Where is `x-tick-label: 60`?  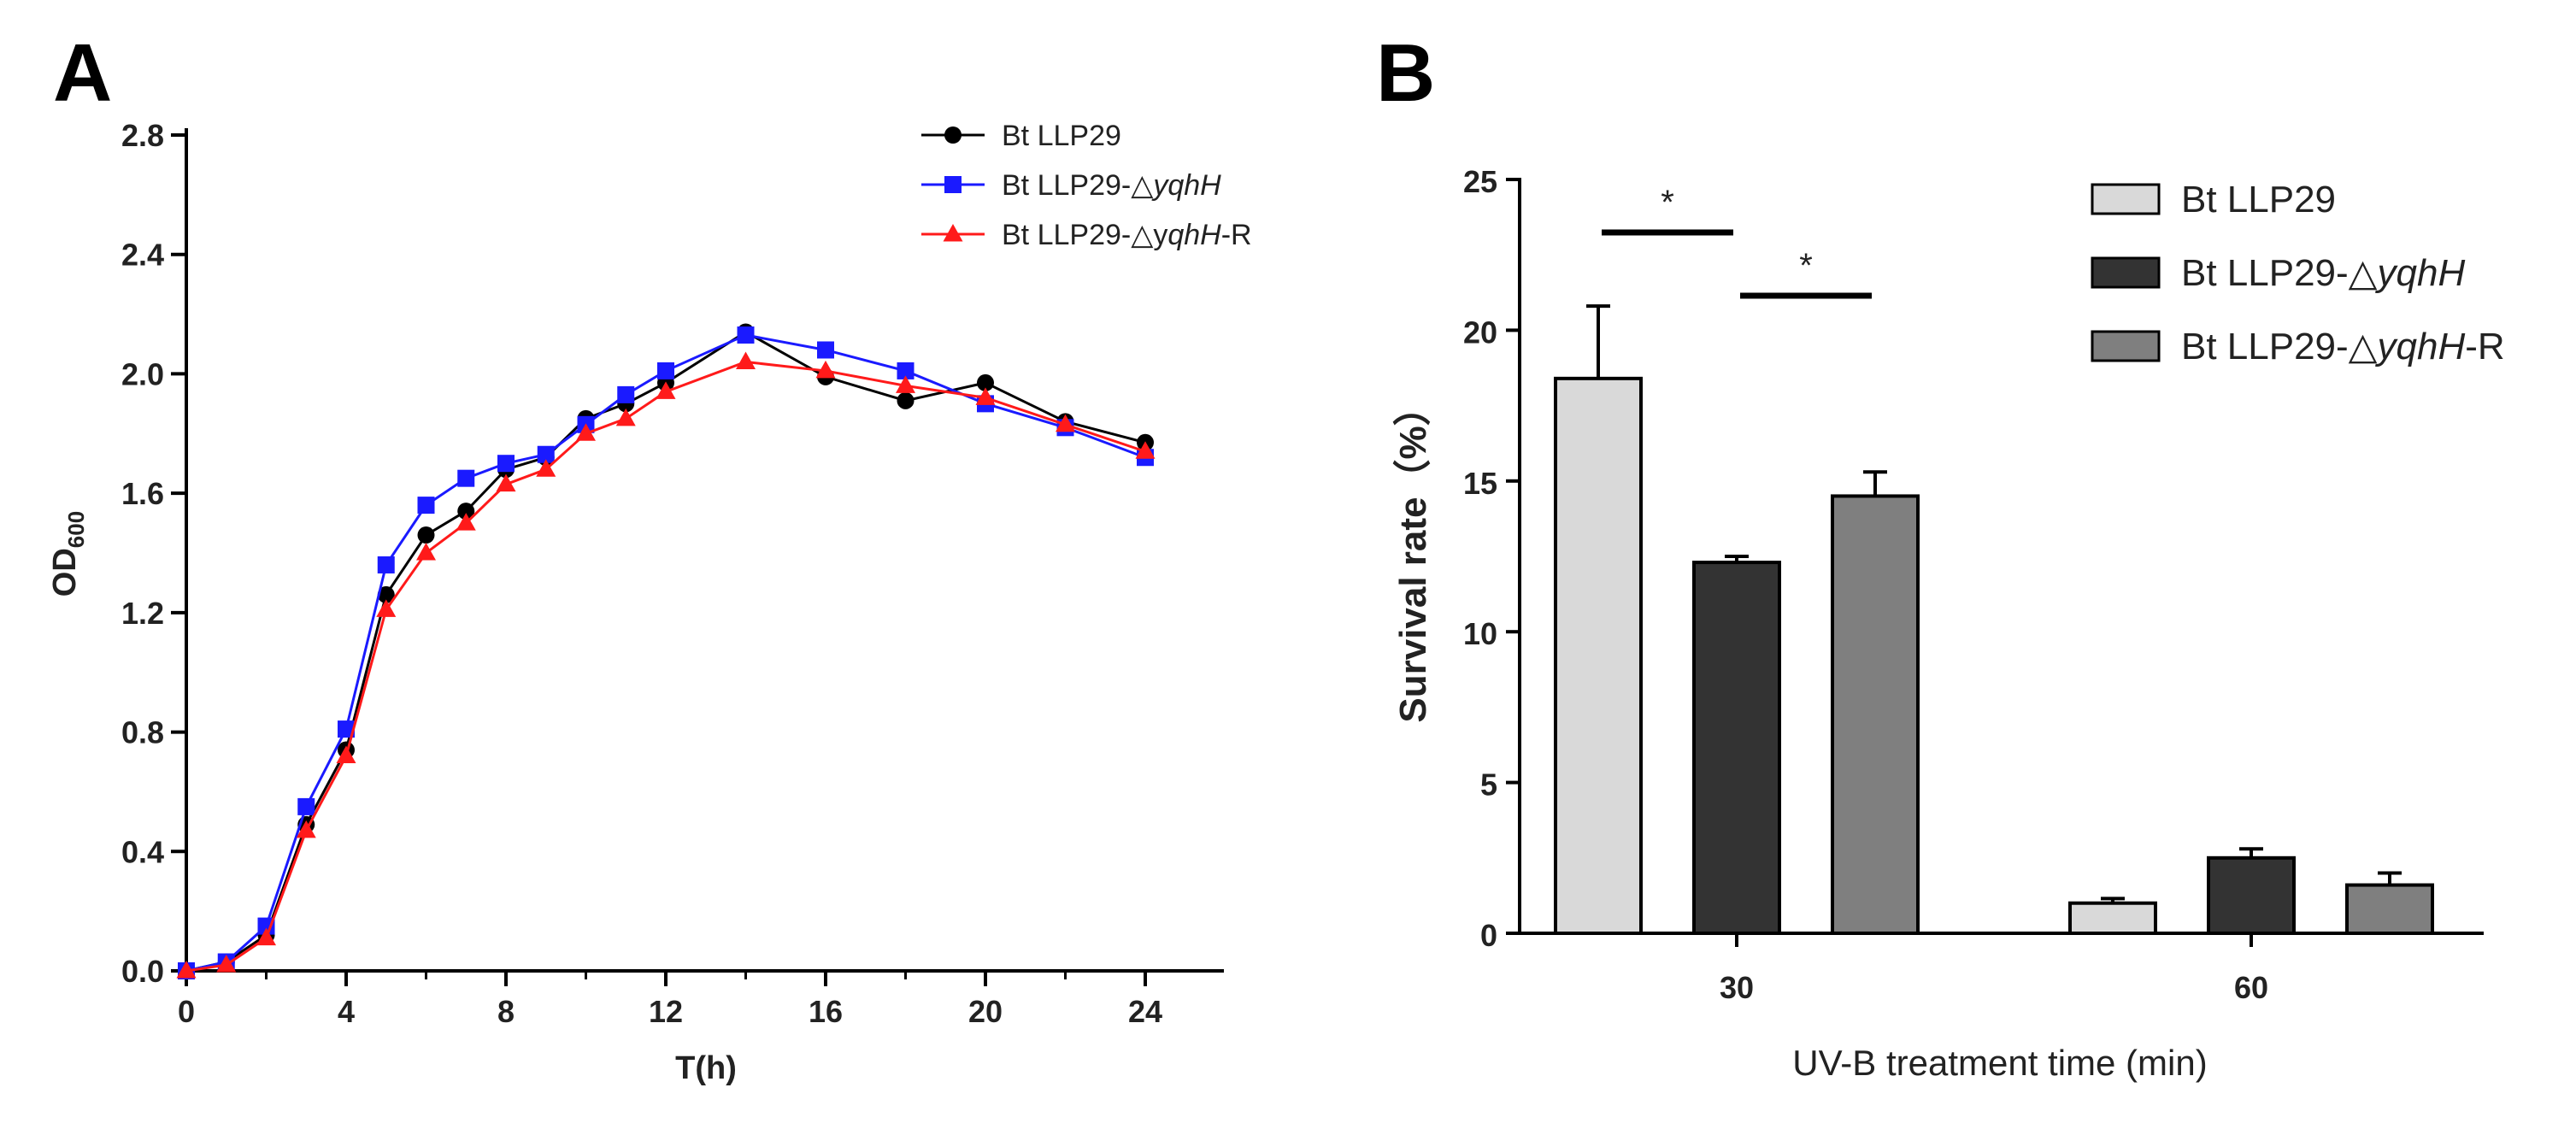
x-tick-label: 60 is located at coordinates (2251, 988).